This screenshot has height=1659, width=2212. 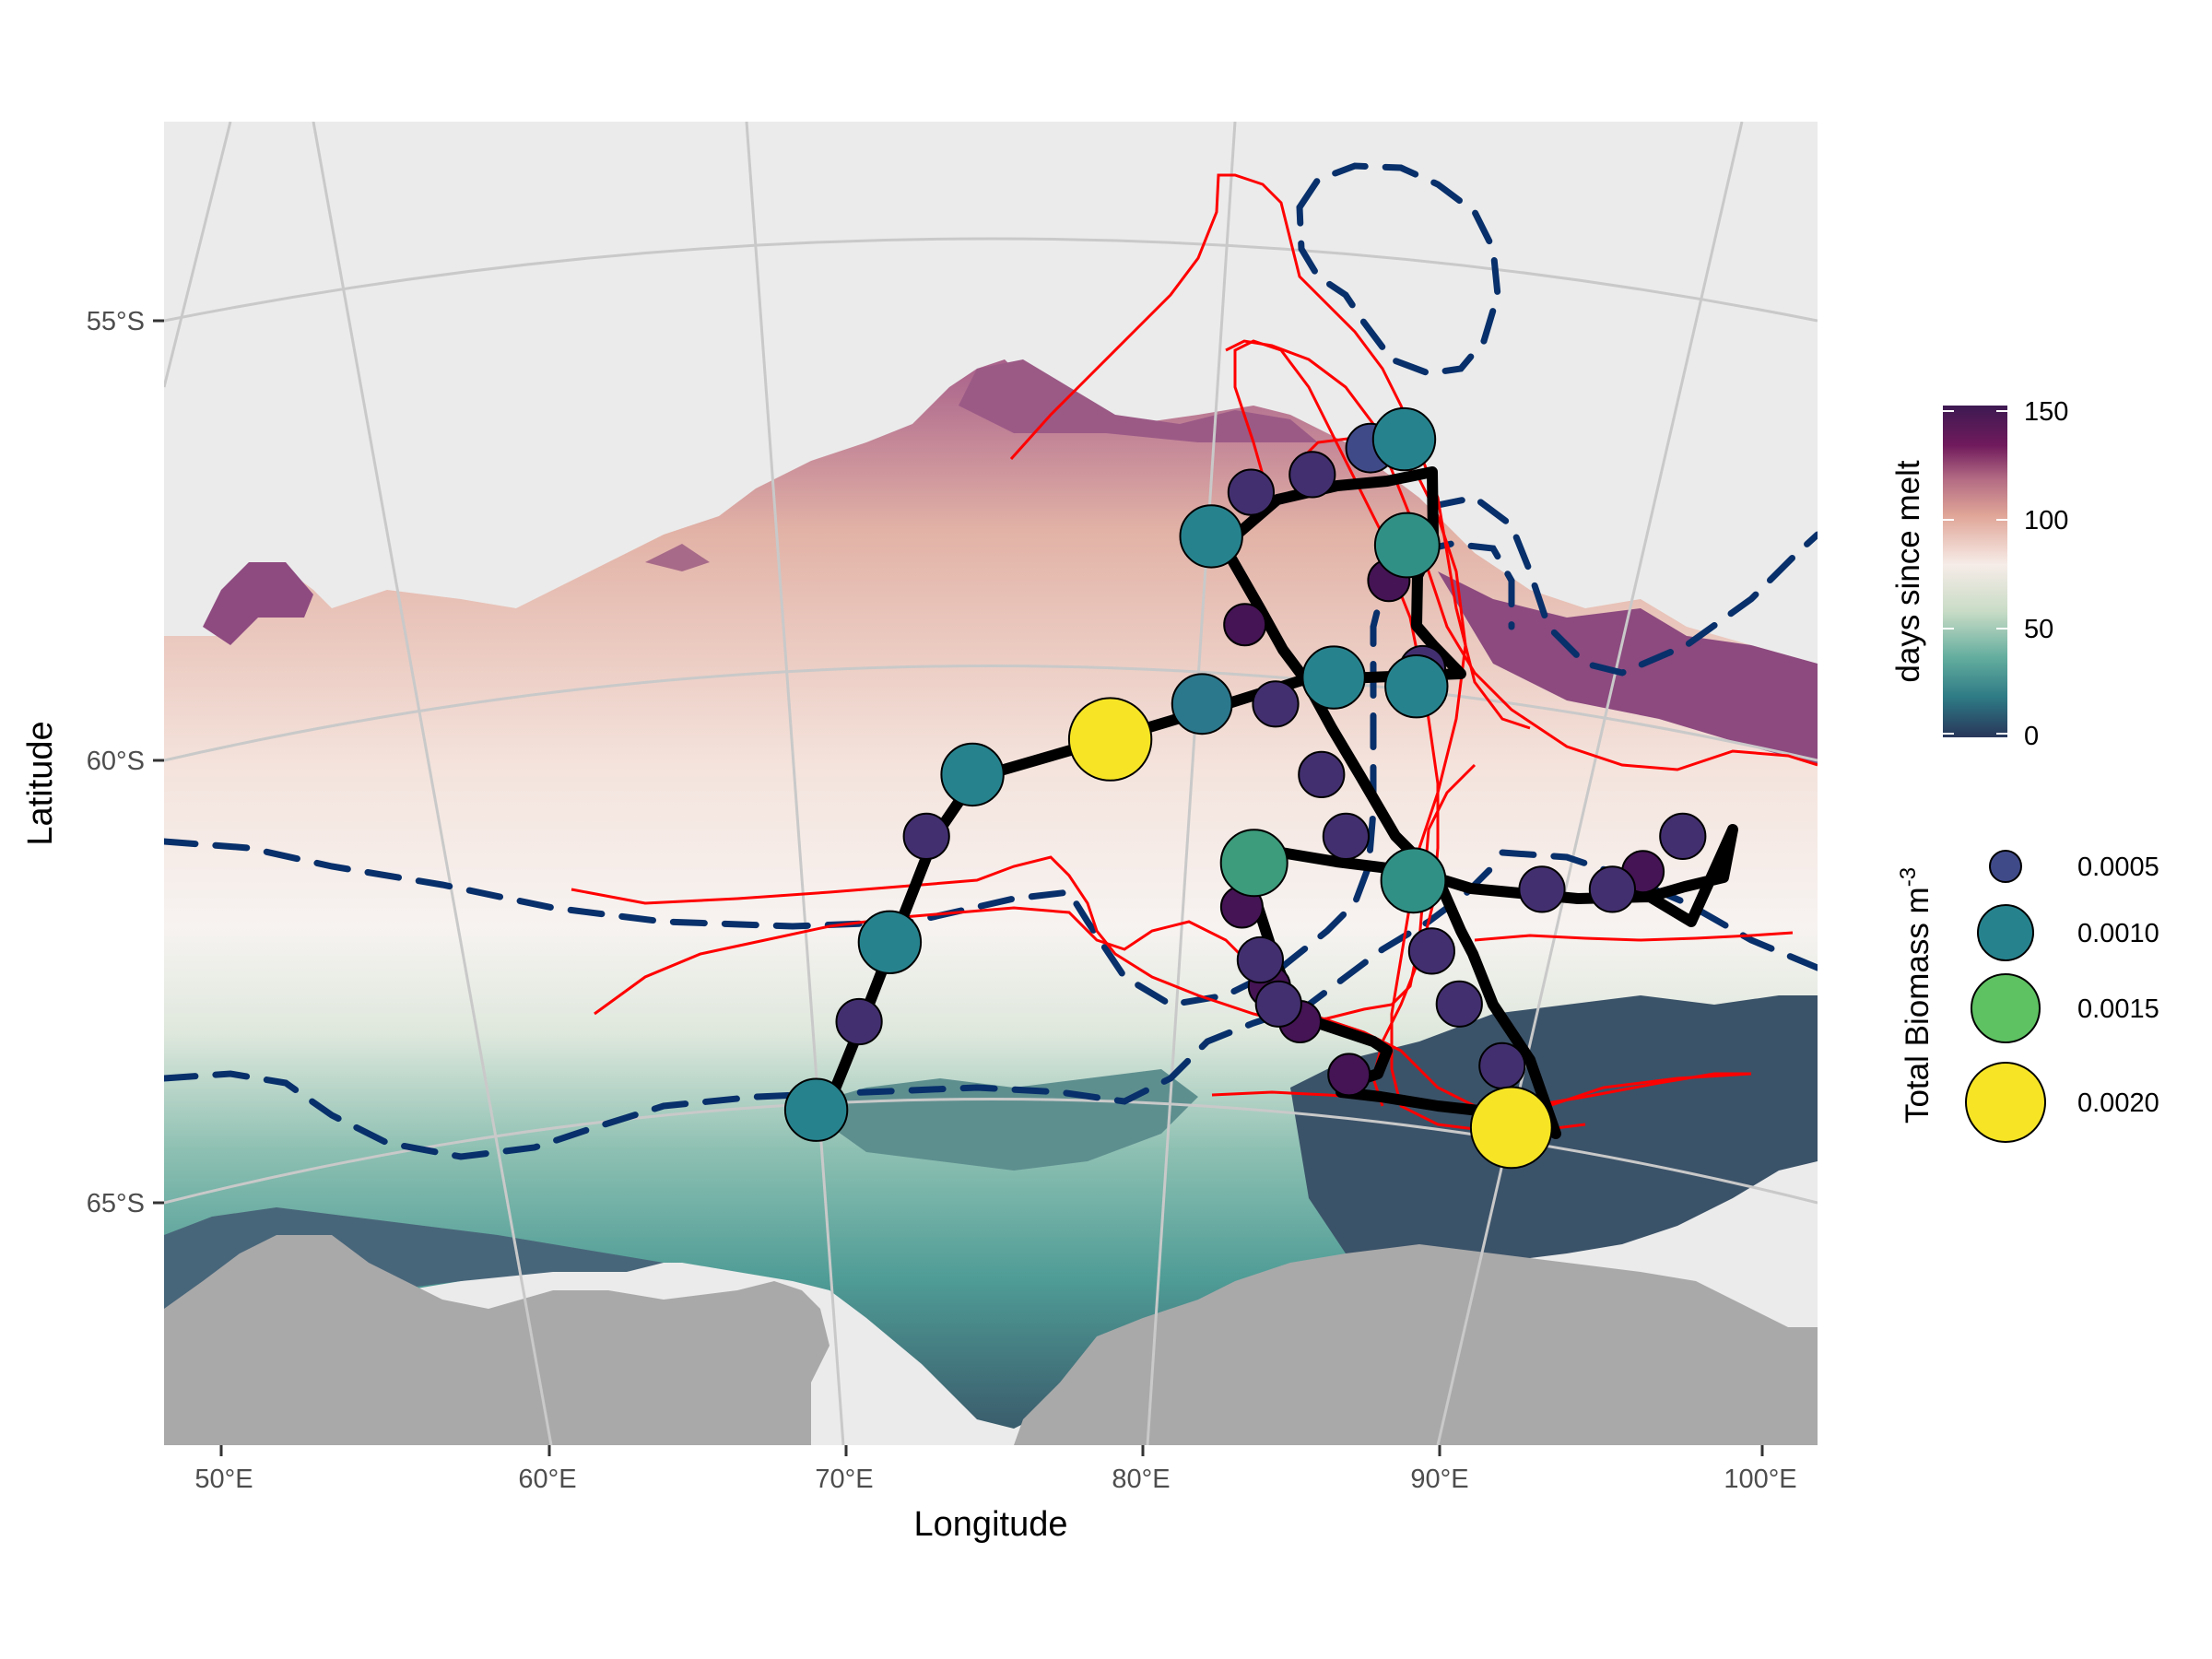 I want to click on melt-field-patch-d, so click(x=677, y=557).